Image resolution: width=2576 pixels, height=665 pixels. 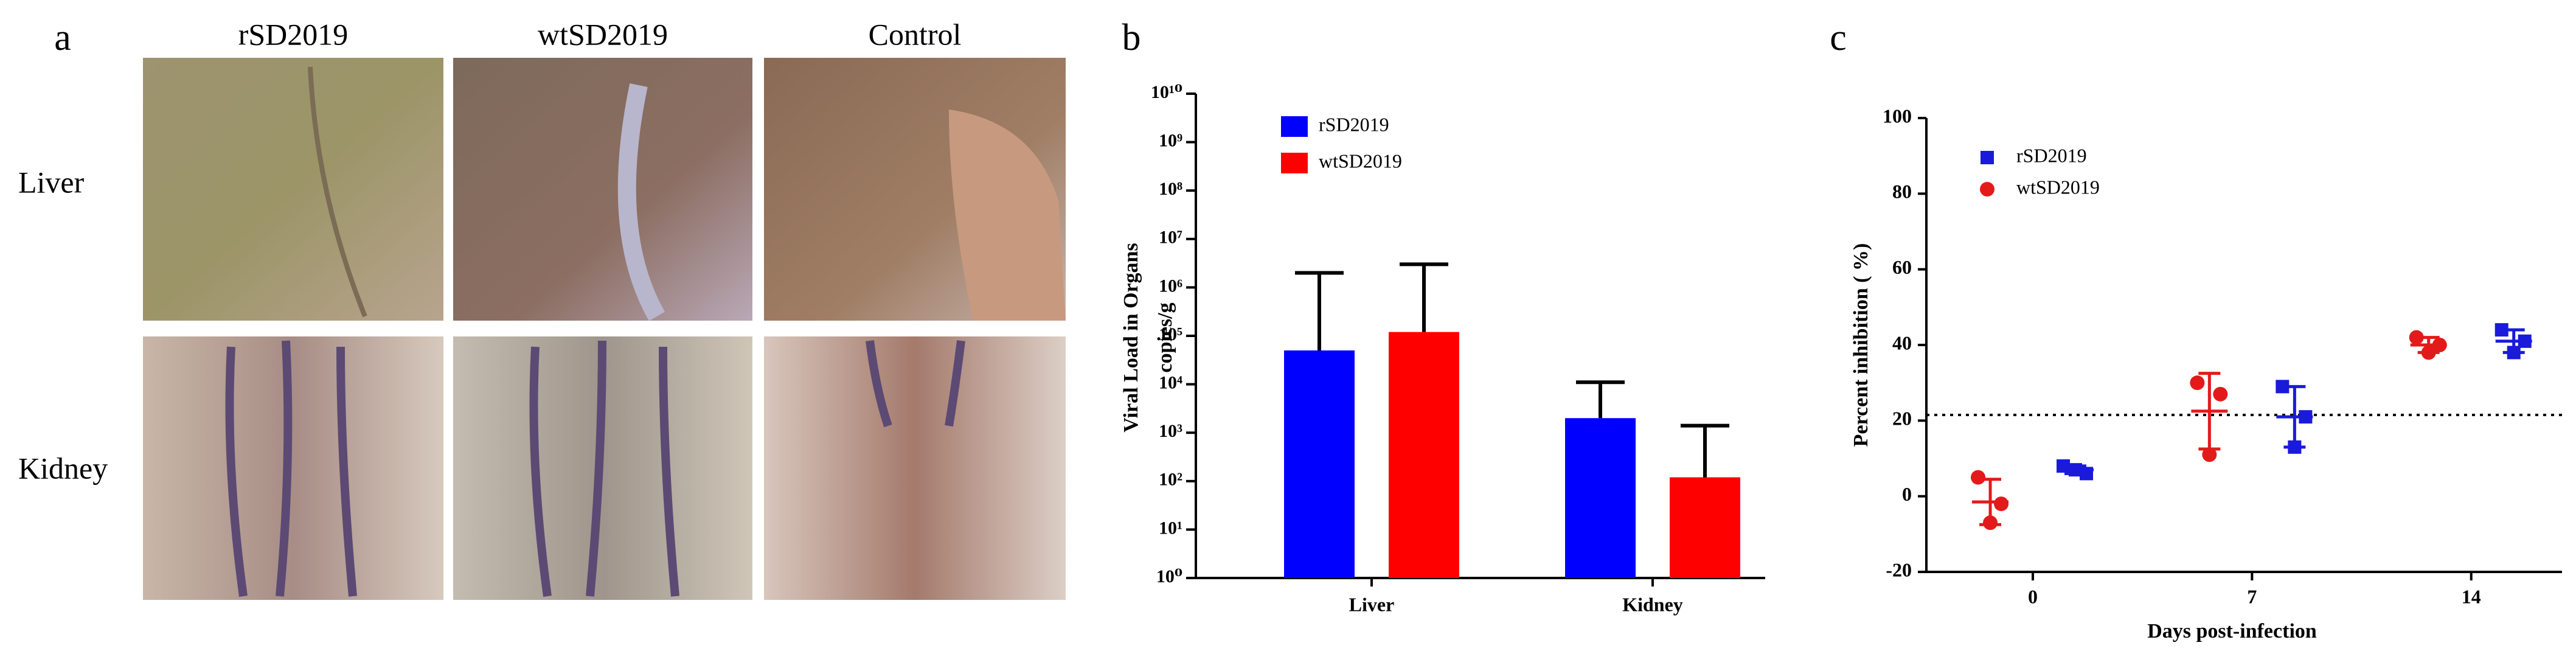 What do you see at coordinates (2252, 596) in the screenshot?
I see `x-tick-label: 7` at bounding box center [2252, 596].